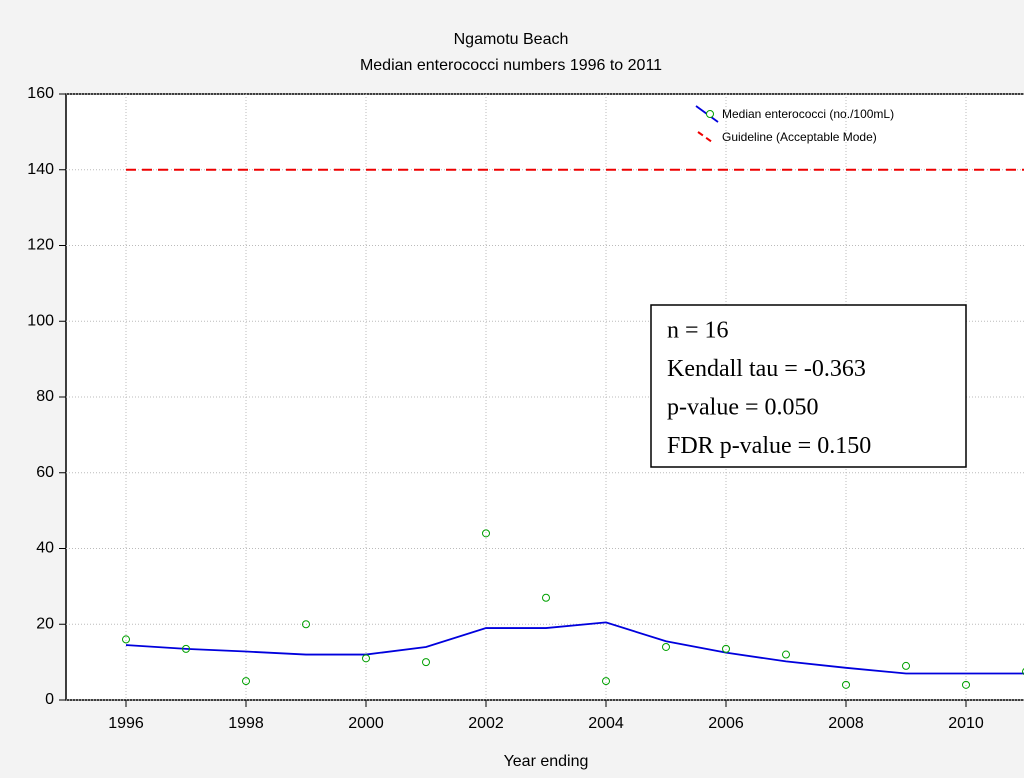 This screenshot has width=1024, height=778. What do you see at coordinates (846, 723) in the screenshot?
I see `x-tick-label: 2008` at bounding box center [846, 723].